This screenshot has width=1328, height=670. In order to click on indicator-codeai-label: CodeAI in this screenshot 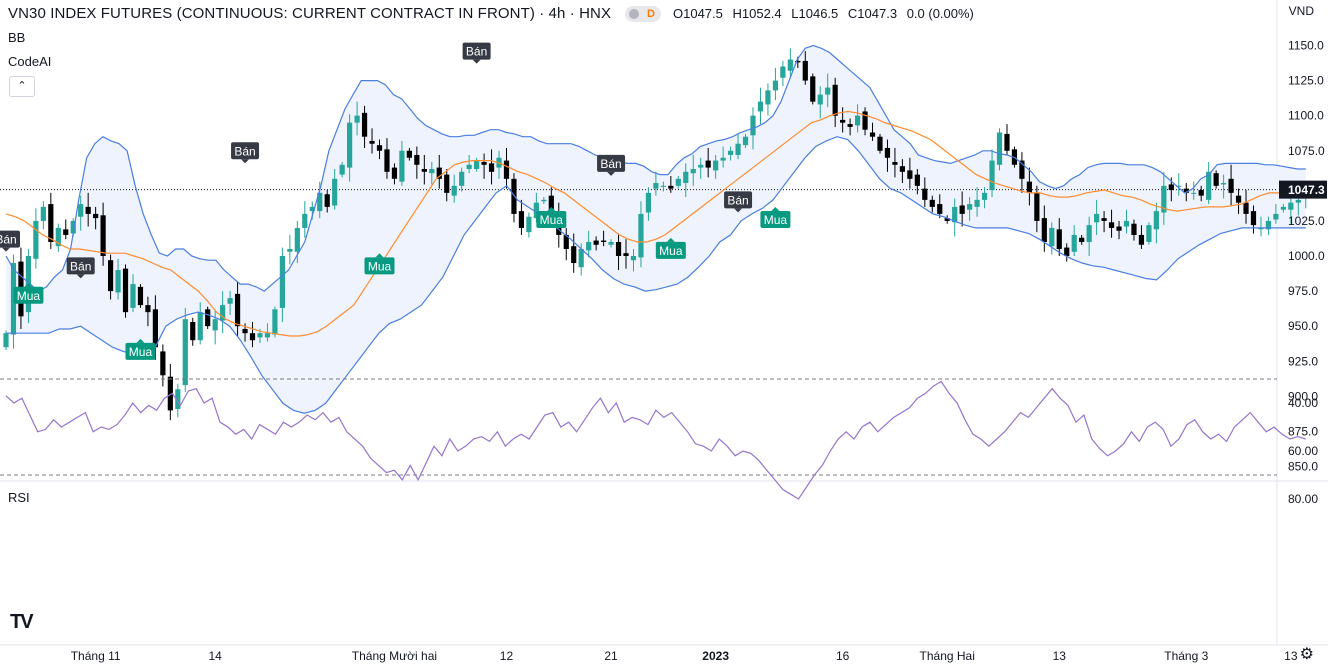, I will do `click(30, 61)`.